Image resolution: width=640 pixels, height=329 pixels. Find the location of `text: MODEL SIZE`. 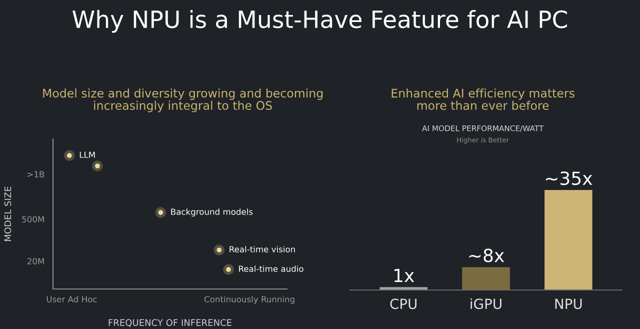

text: MODEL SIZE is located at coordinates (8, 213).